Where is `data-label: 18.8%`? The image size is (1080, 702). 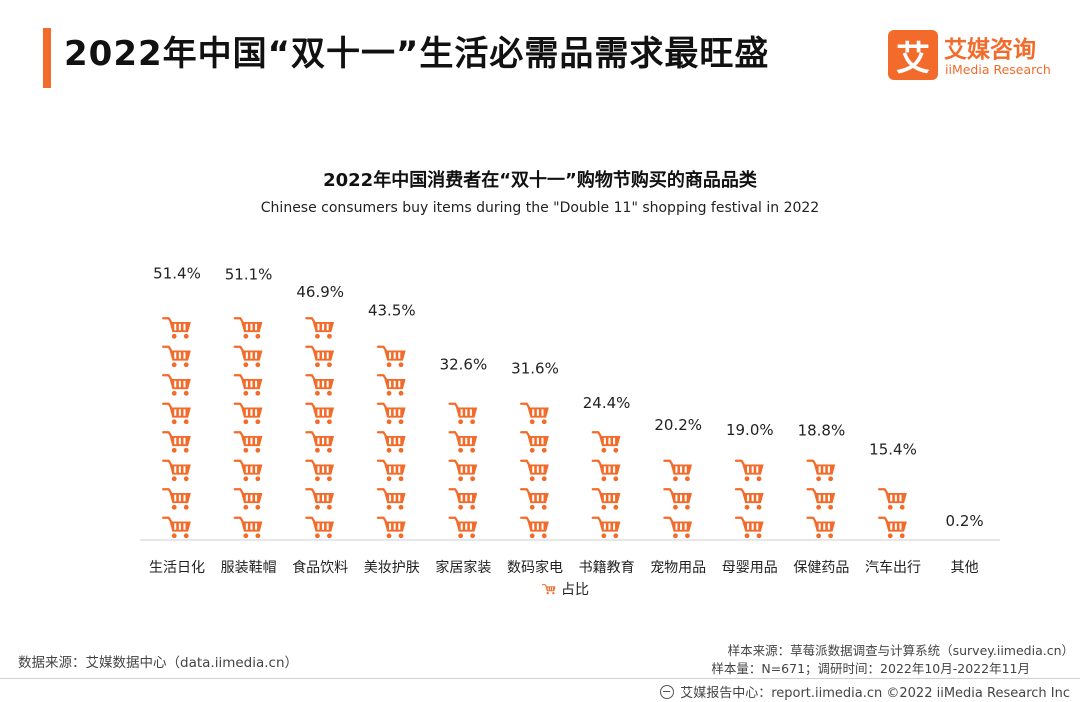
data-label: 18.8% is located at coordinates (822, 431).